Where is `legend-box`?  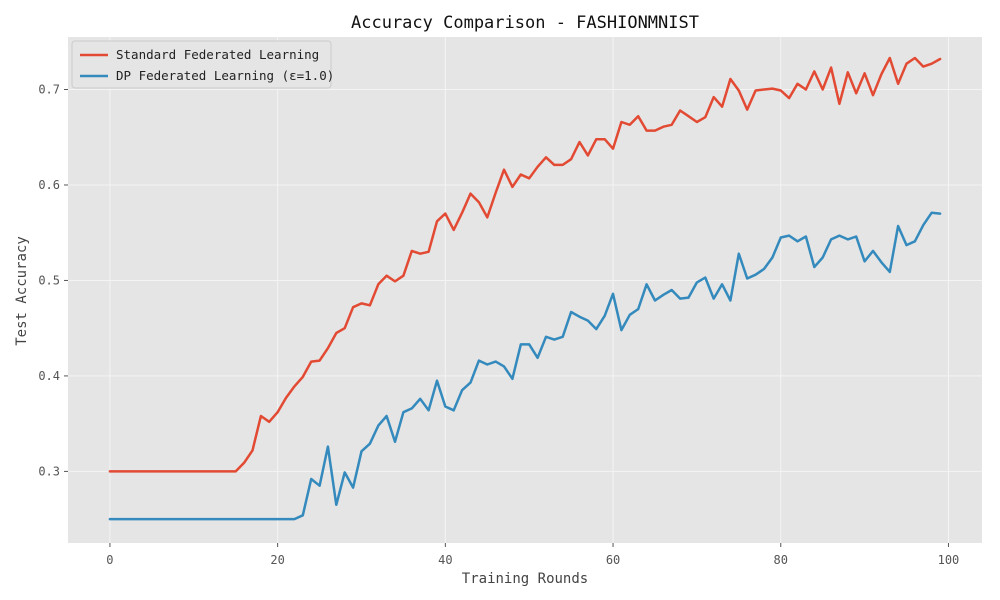 legend-box is located at coordinates (201, 64).